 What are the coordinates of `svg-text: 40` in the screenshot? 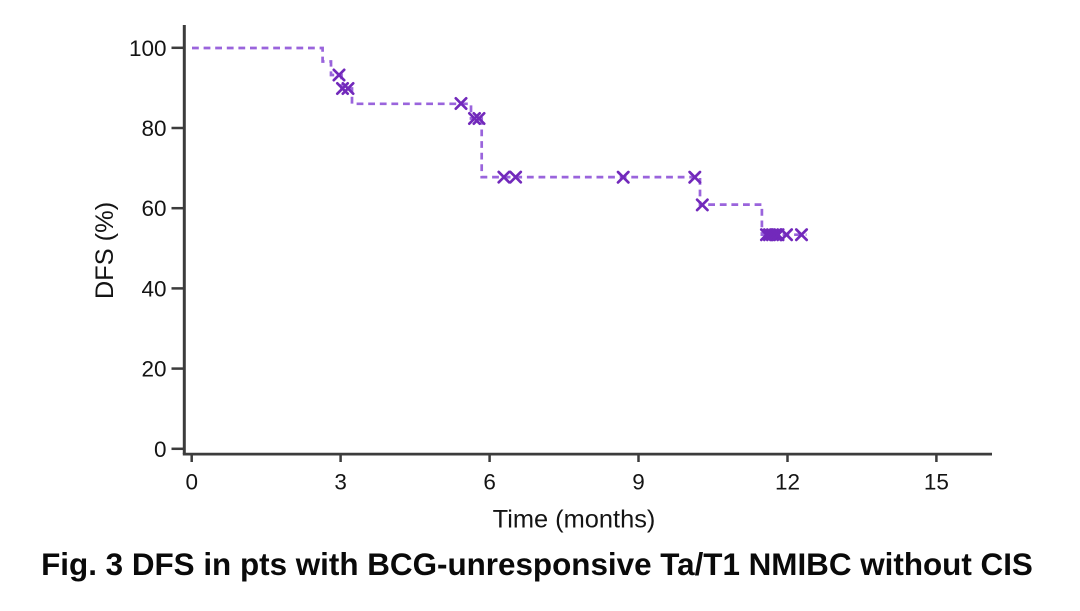 It's located at (153, 288).